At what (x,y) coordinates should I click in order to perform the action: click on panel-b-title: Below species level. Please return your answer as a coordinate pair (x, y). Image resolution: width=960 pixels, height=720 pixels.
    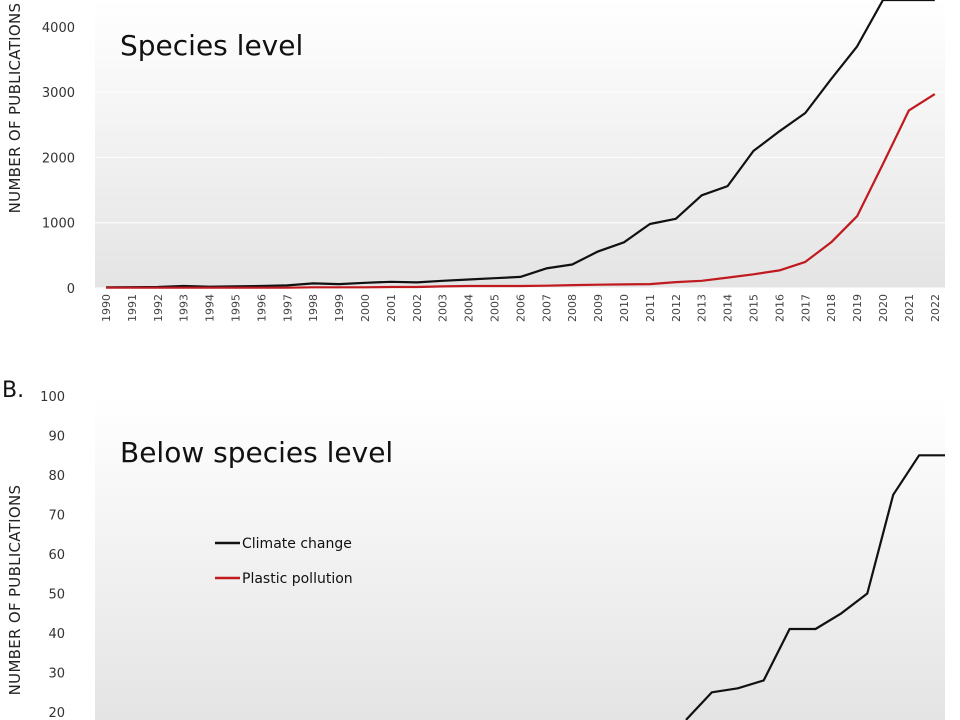
    Looking at the image, I should click on (256, 452).